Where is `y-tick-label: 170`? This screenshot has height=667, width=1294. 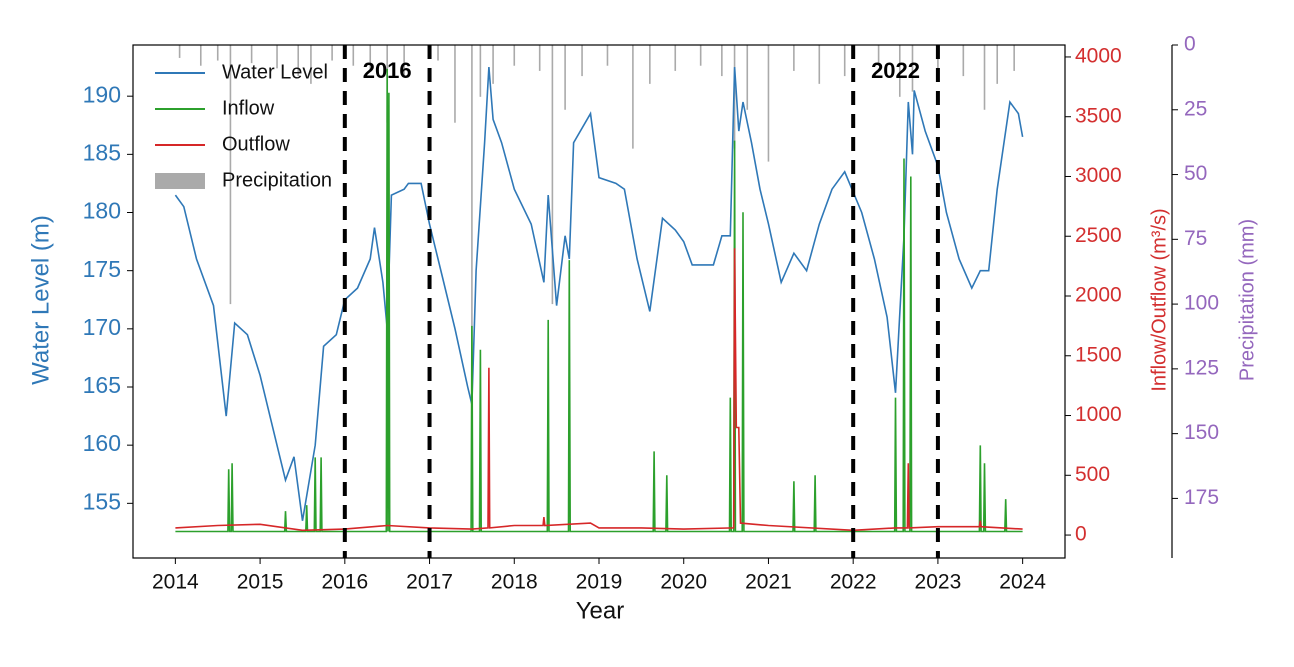
y-tick-label: 170 is located at coordinates (102, 327).